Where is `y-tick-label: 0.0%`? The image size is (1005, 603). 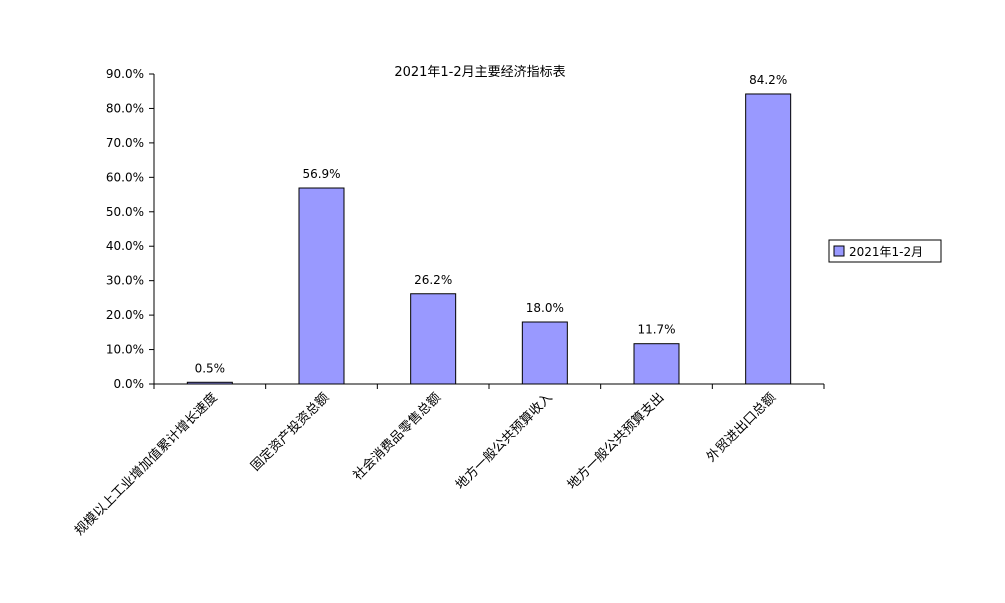 y-tick-label: 0.0% is located at coordinates (129, 384).